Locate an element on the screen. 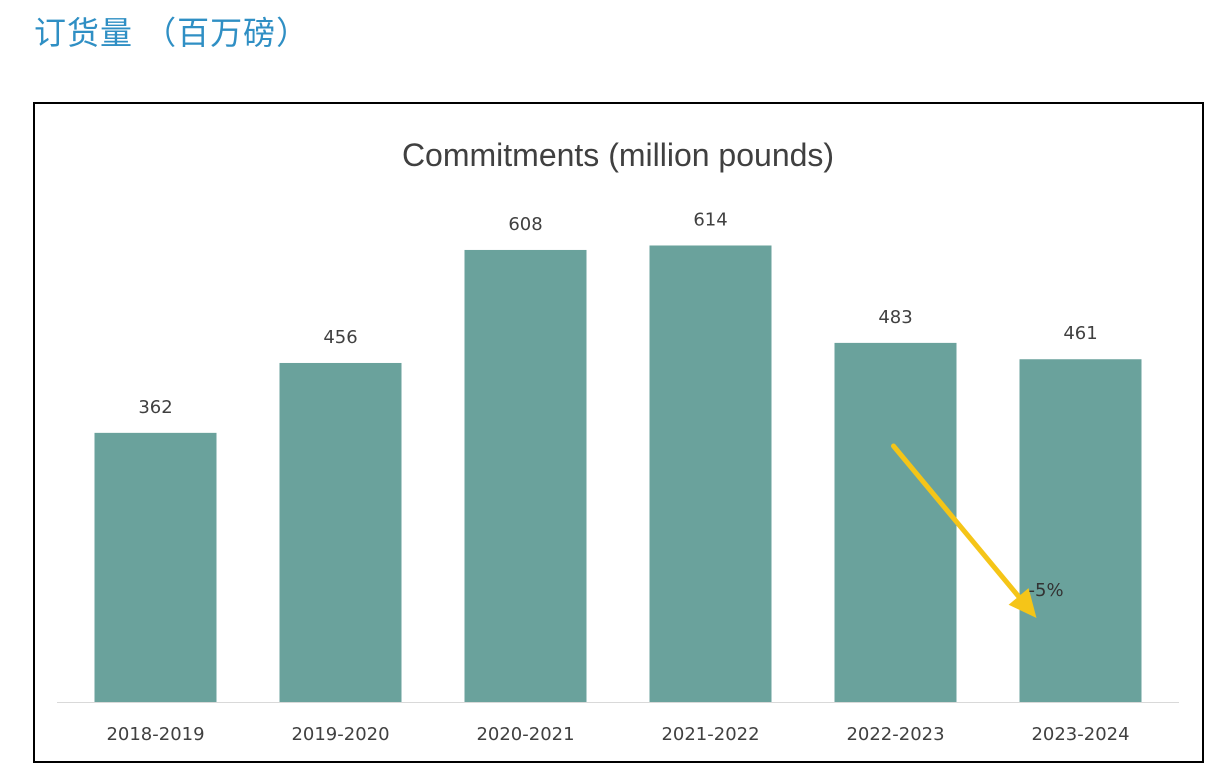 The image size is (1218, 779). down-right-arrow-icon is located at coordinates (956, 521).